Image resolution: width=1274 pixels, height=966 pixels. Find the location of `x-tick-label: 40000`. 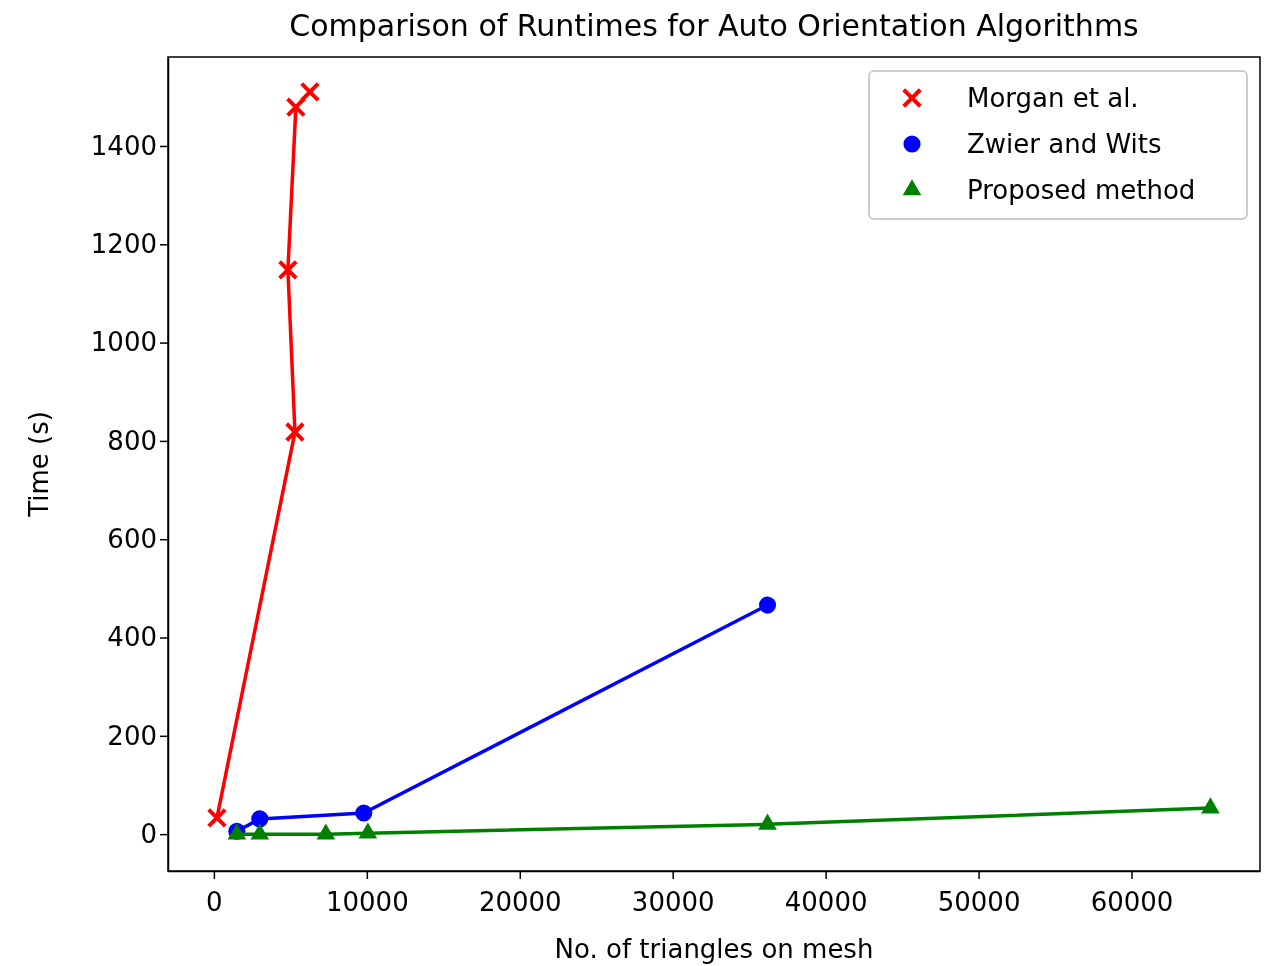

x-tick-label: 40000 is located at coordinates (826, 901).